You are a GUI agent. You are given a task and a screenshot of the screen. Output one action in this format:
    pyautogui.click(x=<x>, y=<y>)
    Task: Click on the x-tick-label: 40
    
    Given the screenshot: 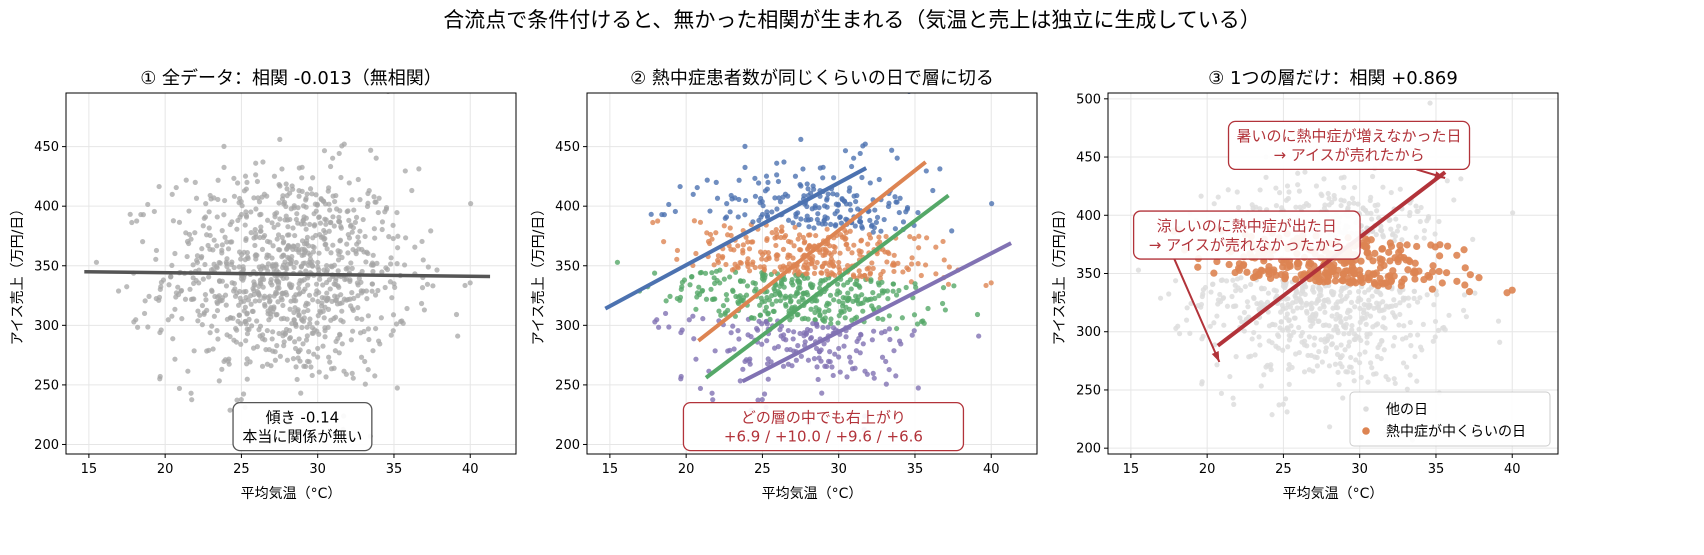 What is the action you would take?
    pyautogui.click(x=470, y=469)
    